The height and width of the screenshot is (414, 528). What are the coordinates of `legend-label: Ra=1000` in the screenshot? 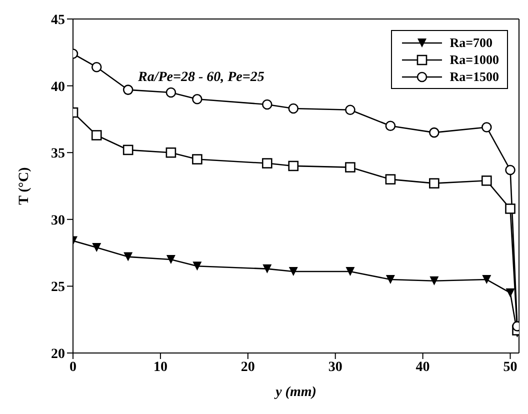 It's located at (474, 60).